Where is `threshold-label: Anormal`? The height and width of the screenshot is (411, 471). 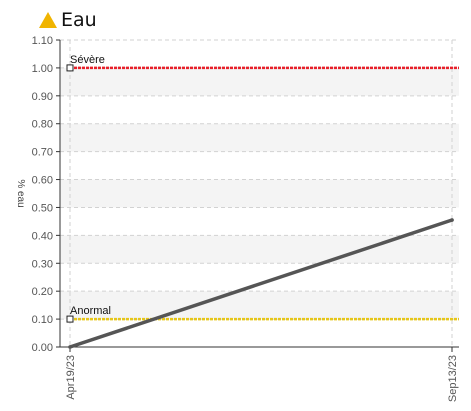 threshold-label: Anormal is located at coordinates (90, 311).